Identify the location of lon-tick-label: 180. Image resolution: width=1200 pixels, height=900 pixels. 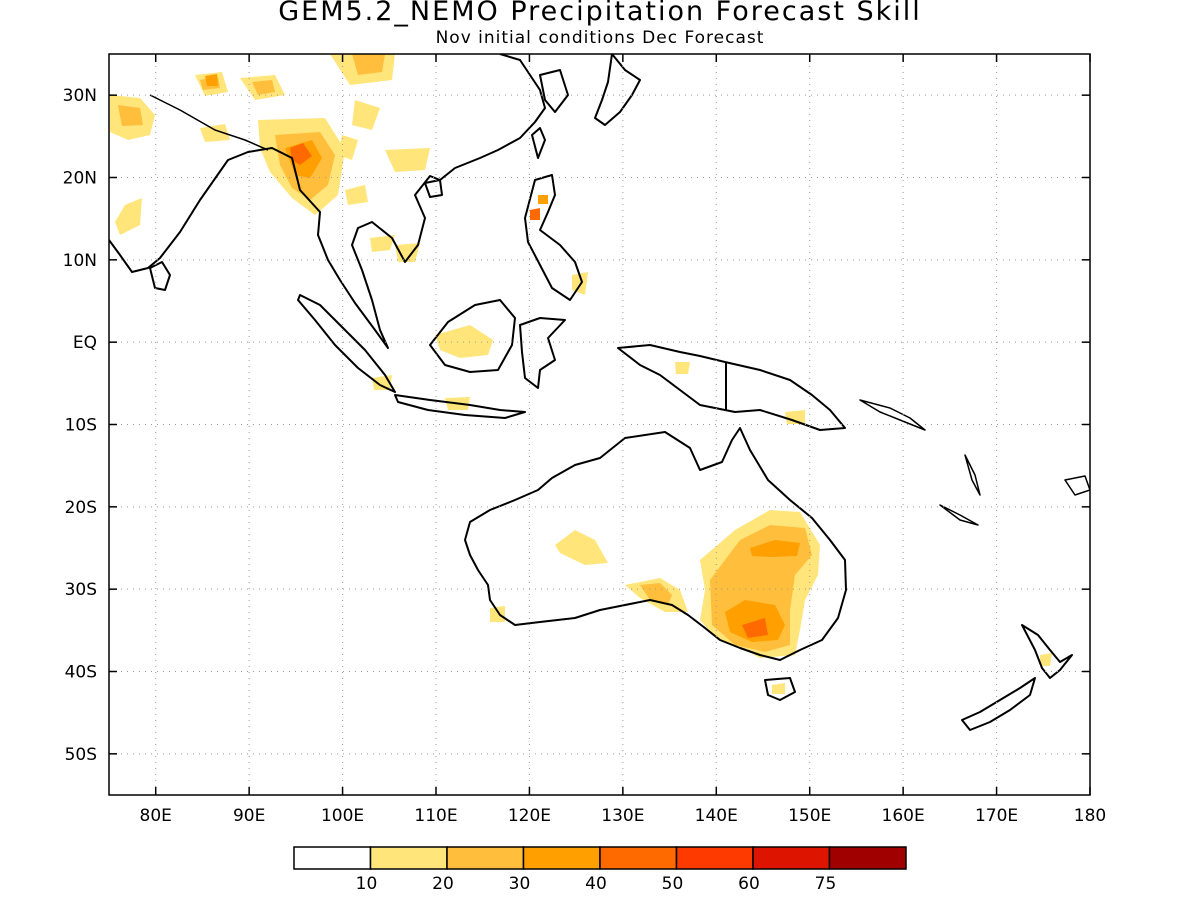
(1090, 816).